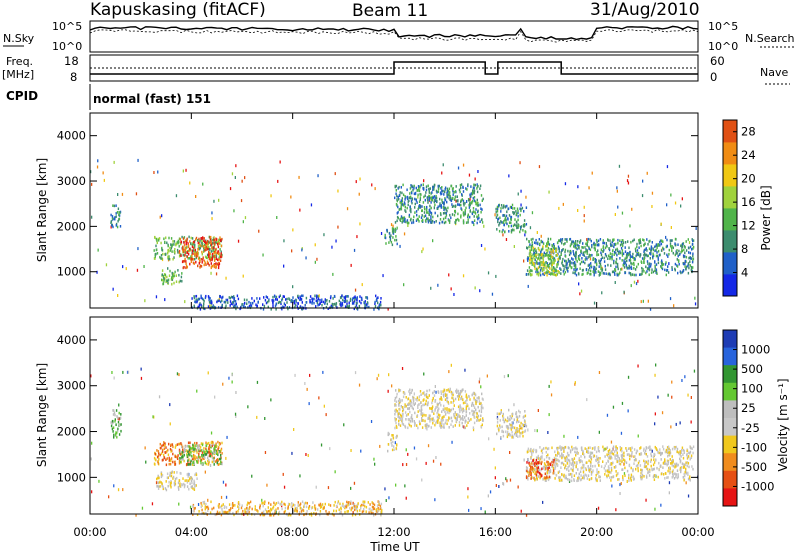 The width and height of the screenshot is (800, 558). I want to click on nsearch-line, so click(394, 35).